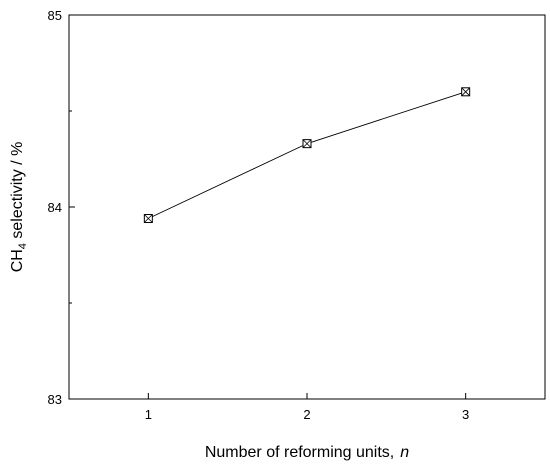  I want to click on x-tick-label: 3, so click(465, 414).